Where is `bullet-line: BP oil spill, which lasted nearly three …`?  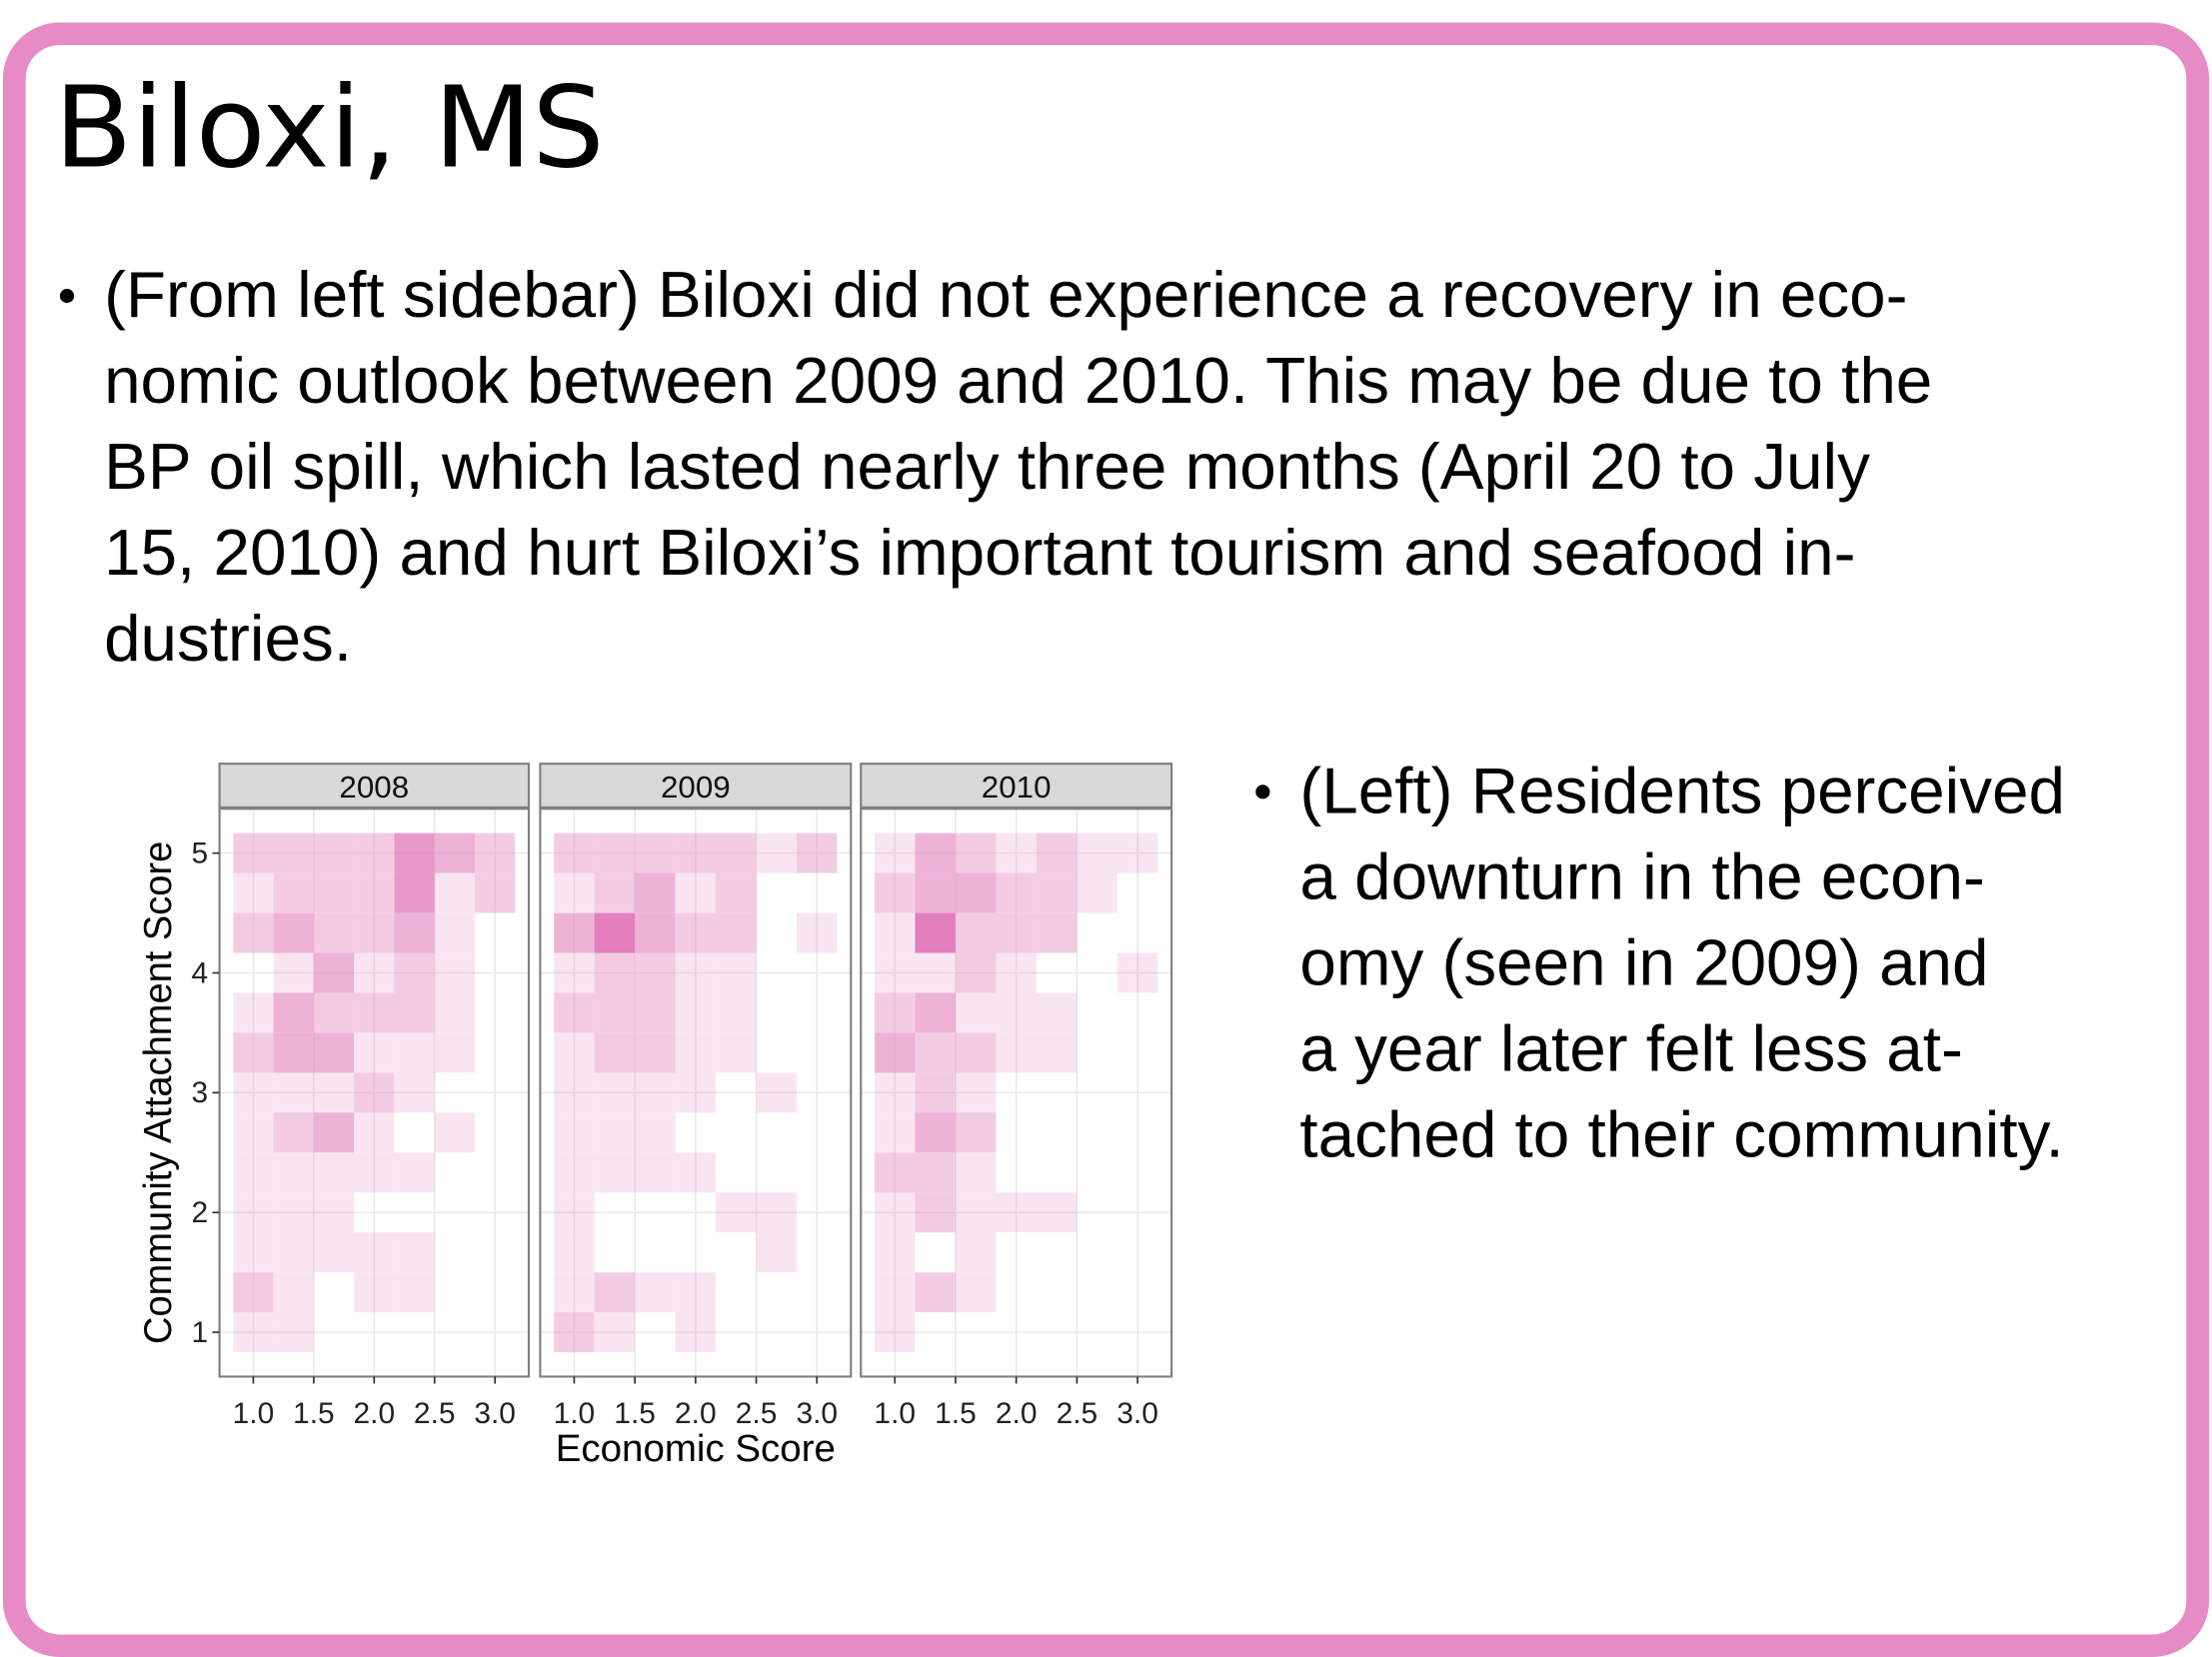 bullet-line: BP oil spill, which lasted nearly three … is located at coordinates (987, 467).